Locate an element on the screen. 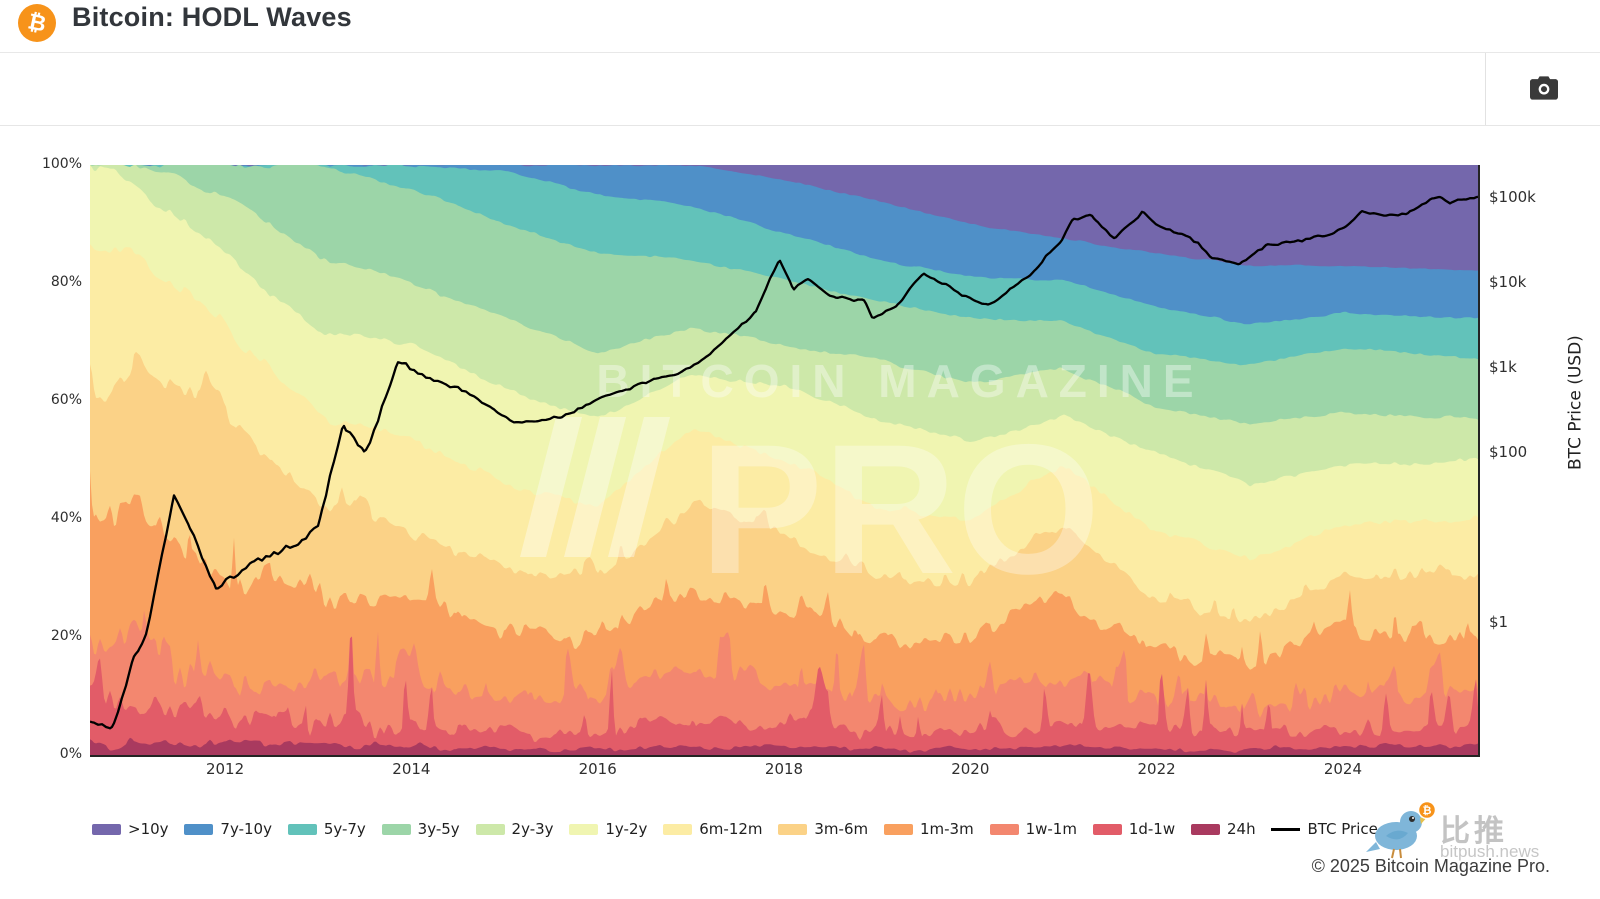  legend-label: 1m-3m is located at coordinates (946, 829).